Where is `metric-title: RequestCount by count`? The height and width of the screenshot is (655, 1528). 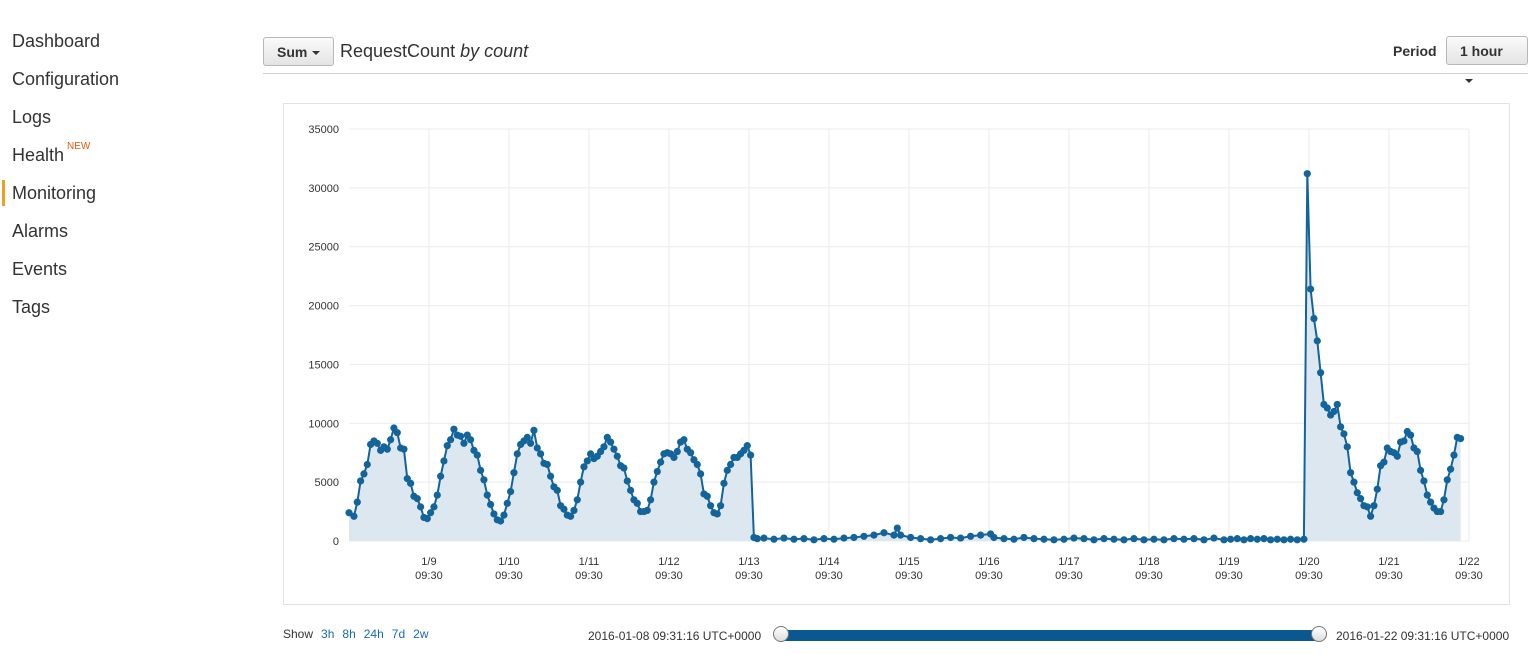 metric-title: RequestCount by count is located at coordinates (434, 51).